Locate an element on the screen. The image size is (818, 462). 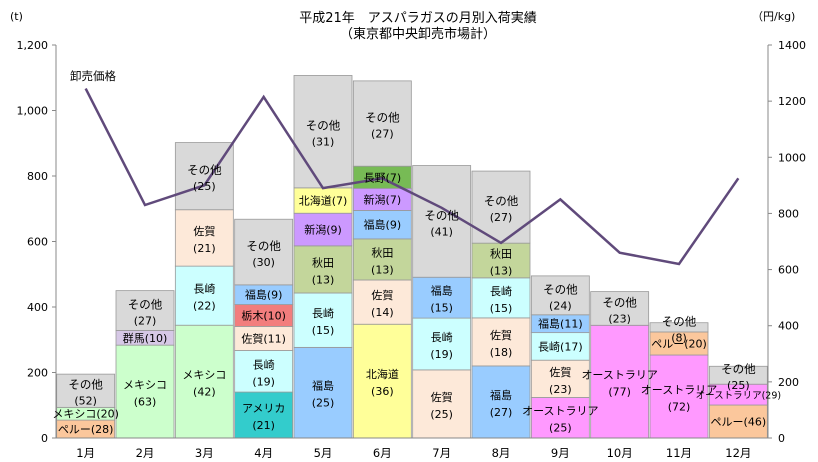
segment-value-label: (24) is located at coordinates (560, 305).